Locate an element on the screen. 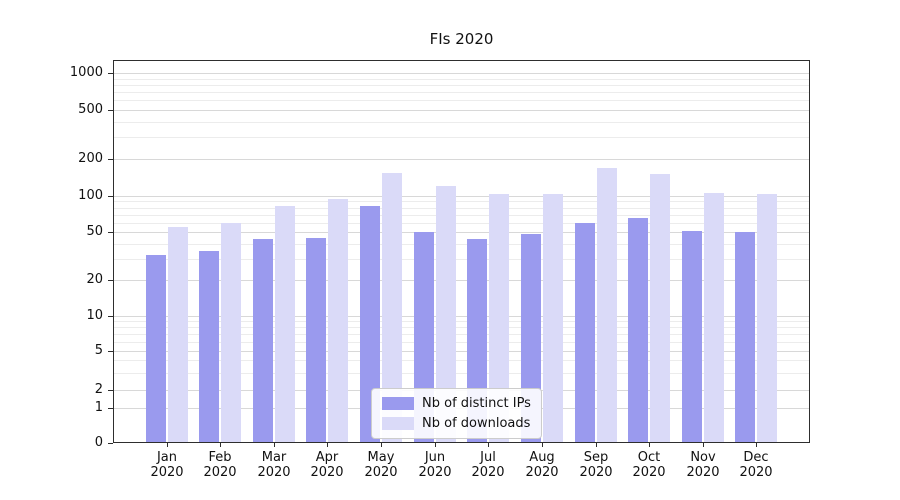 This screenshot has height=500, width=900. x-tick-label-month: Jul is located at coordinates (488, 457).